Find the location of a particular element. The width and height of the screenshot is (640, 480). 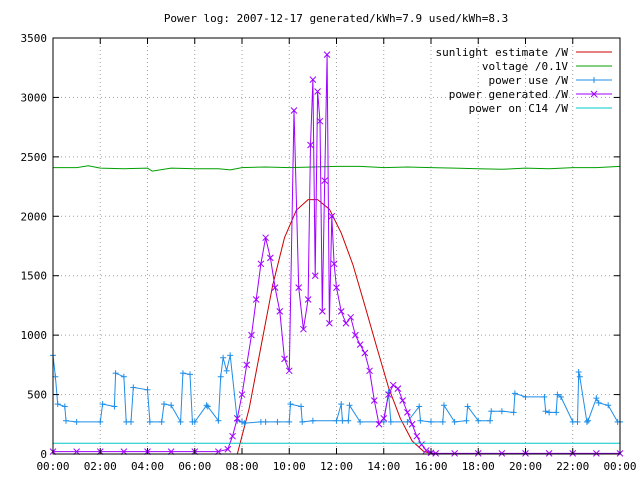

y-tick-label: 3500 is located at coordinates (34, 38).